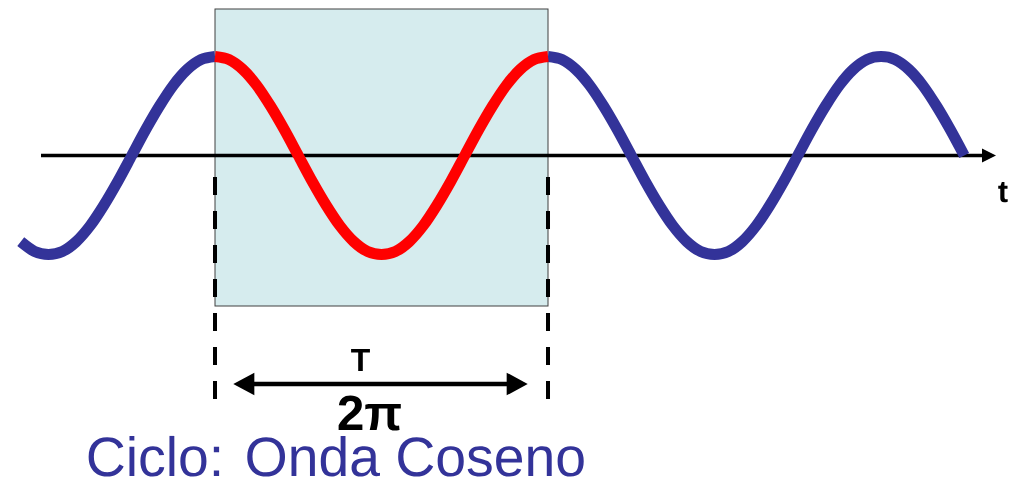 The height and width of the screenshot is (490, 1027). I want to click on x-axis-title: t, so click(1003, 192).